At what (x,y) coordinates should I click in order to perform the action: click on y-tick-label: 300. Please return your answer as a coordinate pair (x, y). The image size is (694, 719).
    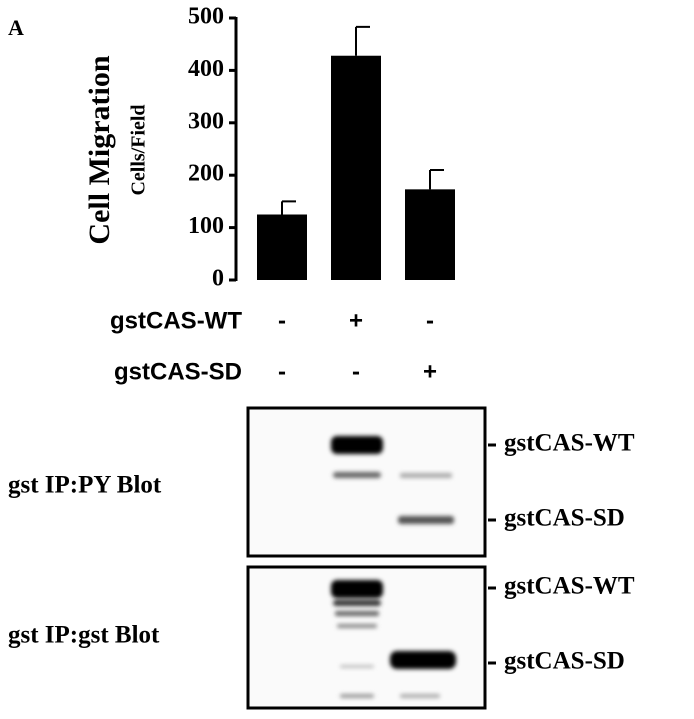
    Looking at the image, I should click on (206, 121).